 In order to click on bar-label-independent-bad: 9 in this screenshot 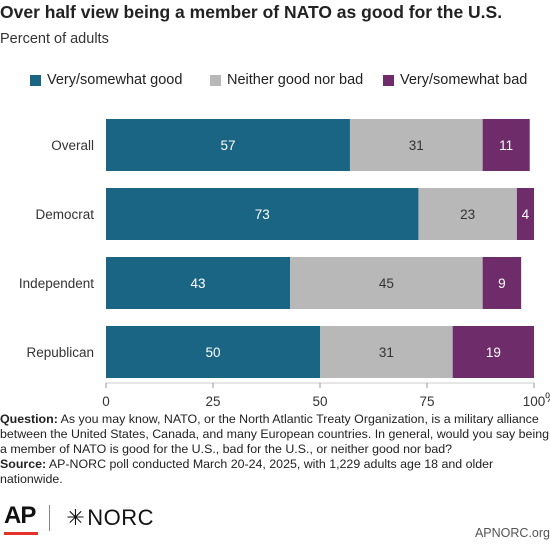, I will do `click(502, 283)`.